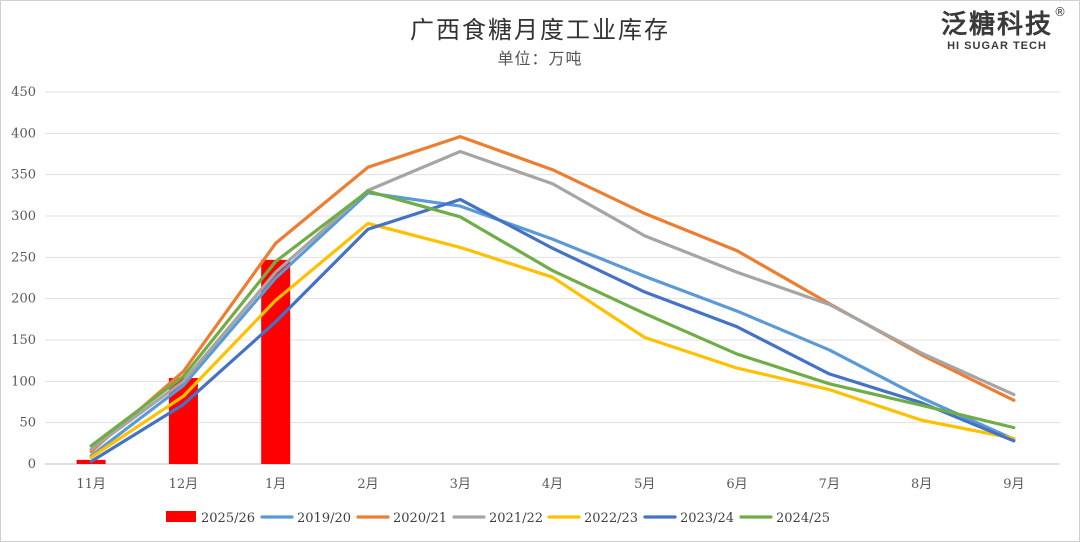 This screenshot has width=1080, height=542. Describe the element at coordinates (23, 133) in the screenshot. I see `y-tick-label: 400` at that location.